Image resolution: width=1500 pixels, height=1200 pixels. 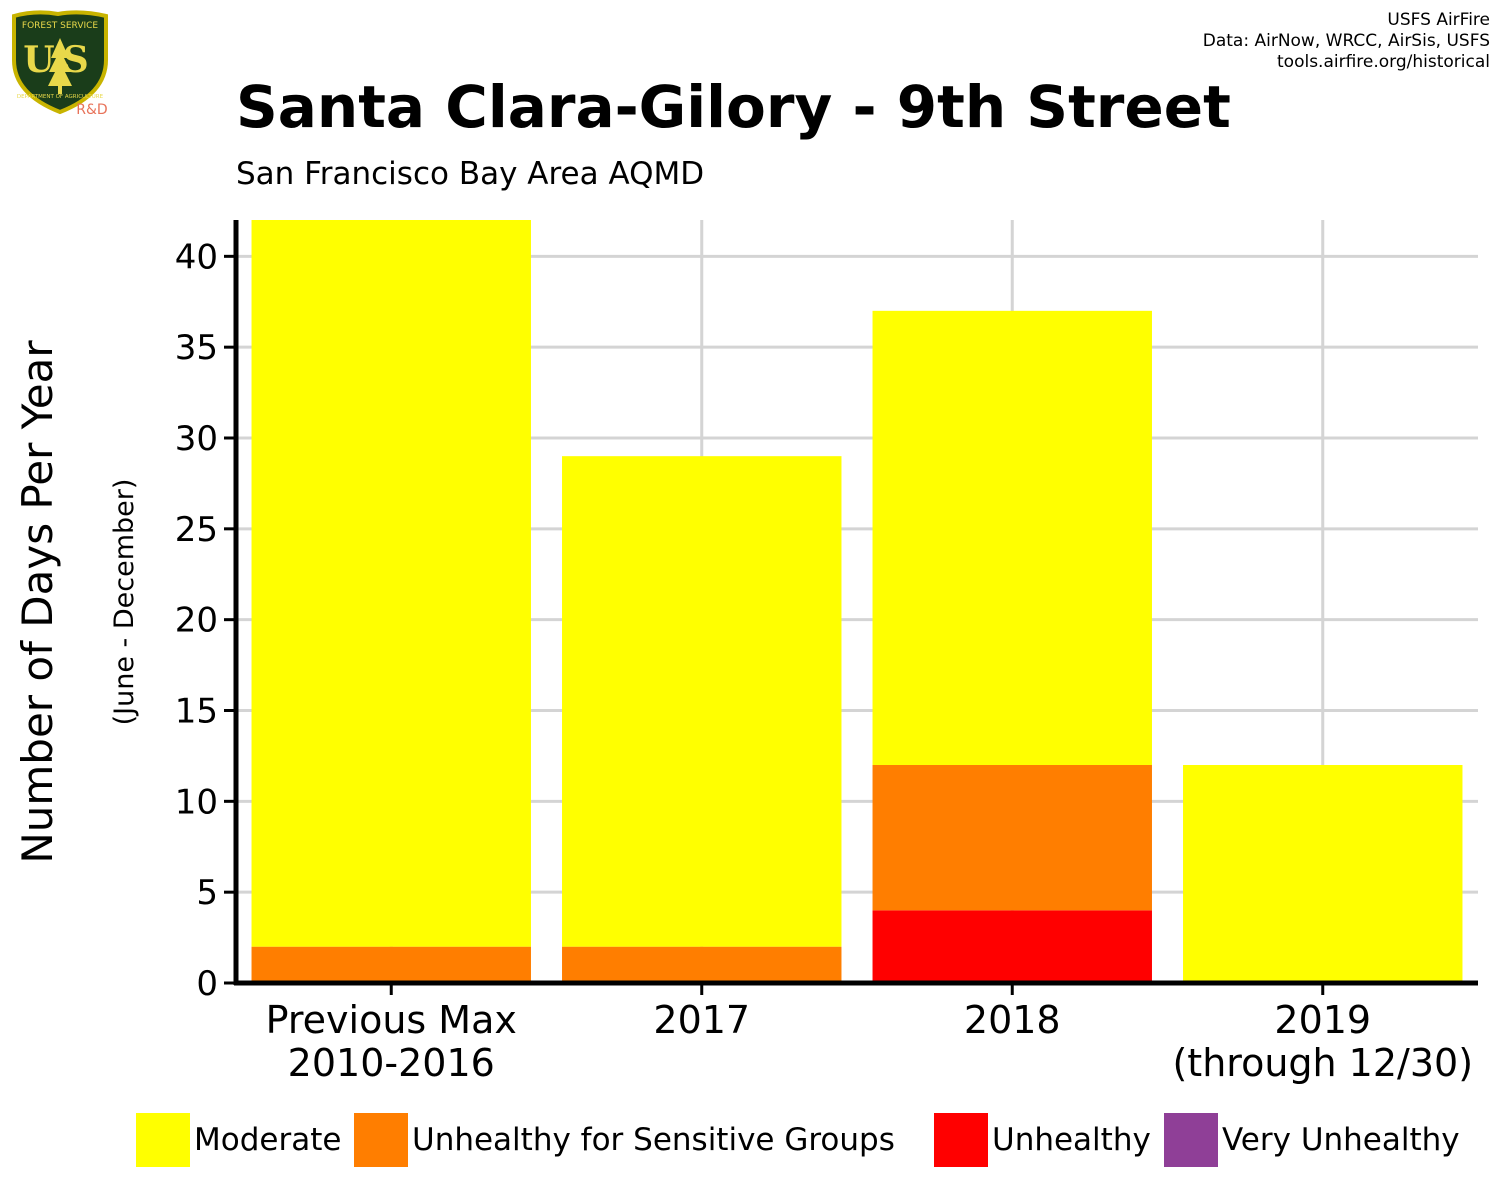 What do you see at coordinates (207, 984) in the screenshot?
I see `y-tick-label: 0` at bounding box center [207, 984].